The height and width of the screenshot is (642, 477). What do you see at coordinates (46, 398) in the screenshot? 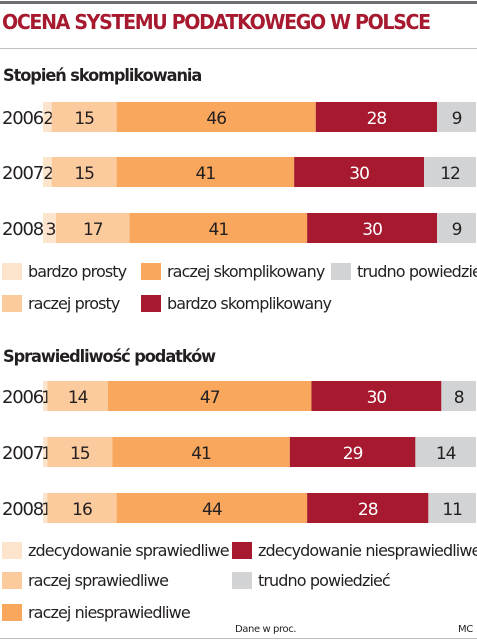
I see `data-label-2006-zdecydowanie-sprawiedliwe: 1` at bounding box center [46, 398].